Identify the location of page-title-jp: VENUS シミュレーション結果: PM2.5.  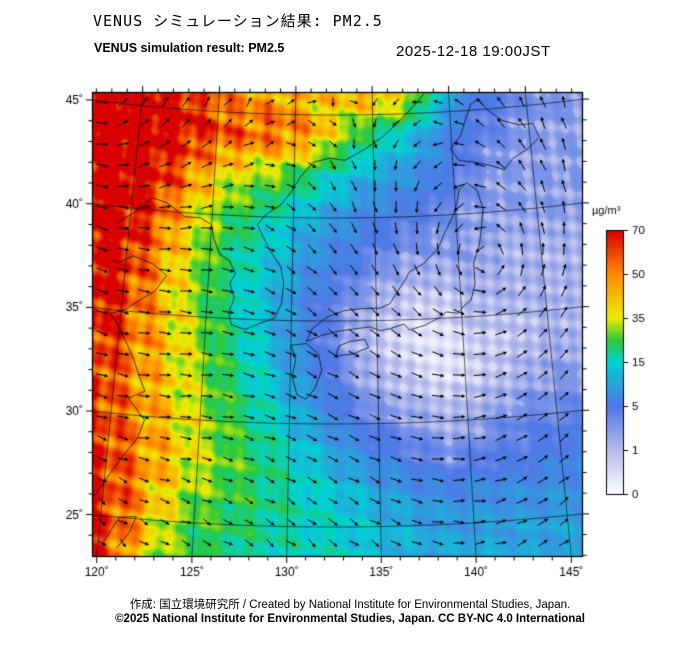
(238, 21).